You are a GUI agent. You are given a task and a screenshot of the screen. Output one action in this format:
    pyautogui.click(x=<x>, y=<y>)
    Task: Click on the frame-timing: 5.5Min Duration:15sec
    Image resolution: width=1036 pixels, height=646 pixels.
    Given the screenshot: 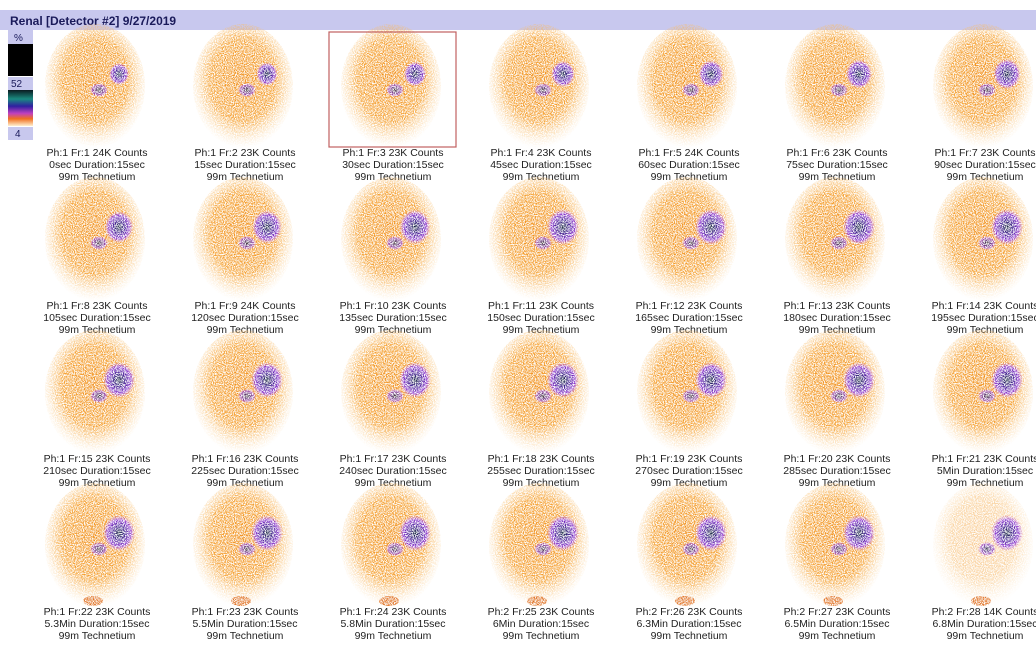 What is the action you would take?
    pyautogui.click(x=244, y=624)
    